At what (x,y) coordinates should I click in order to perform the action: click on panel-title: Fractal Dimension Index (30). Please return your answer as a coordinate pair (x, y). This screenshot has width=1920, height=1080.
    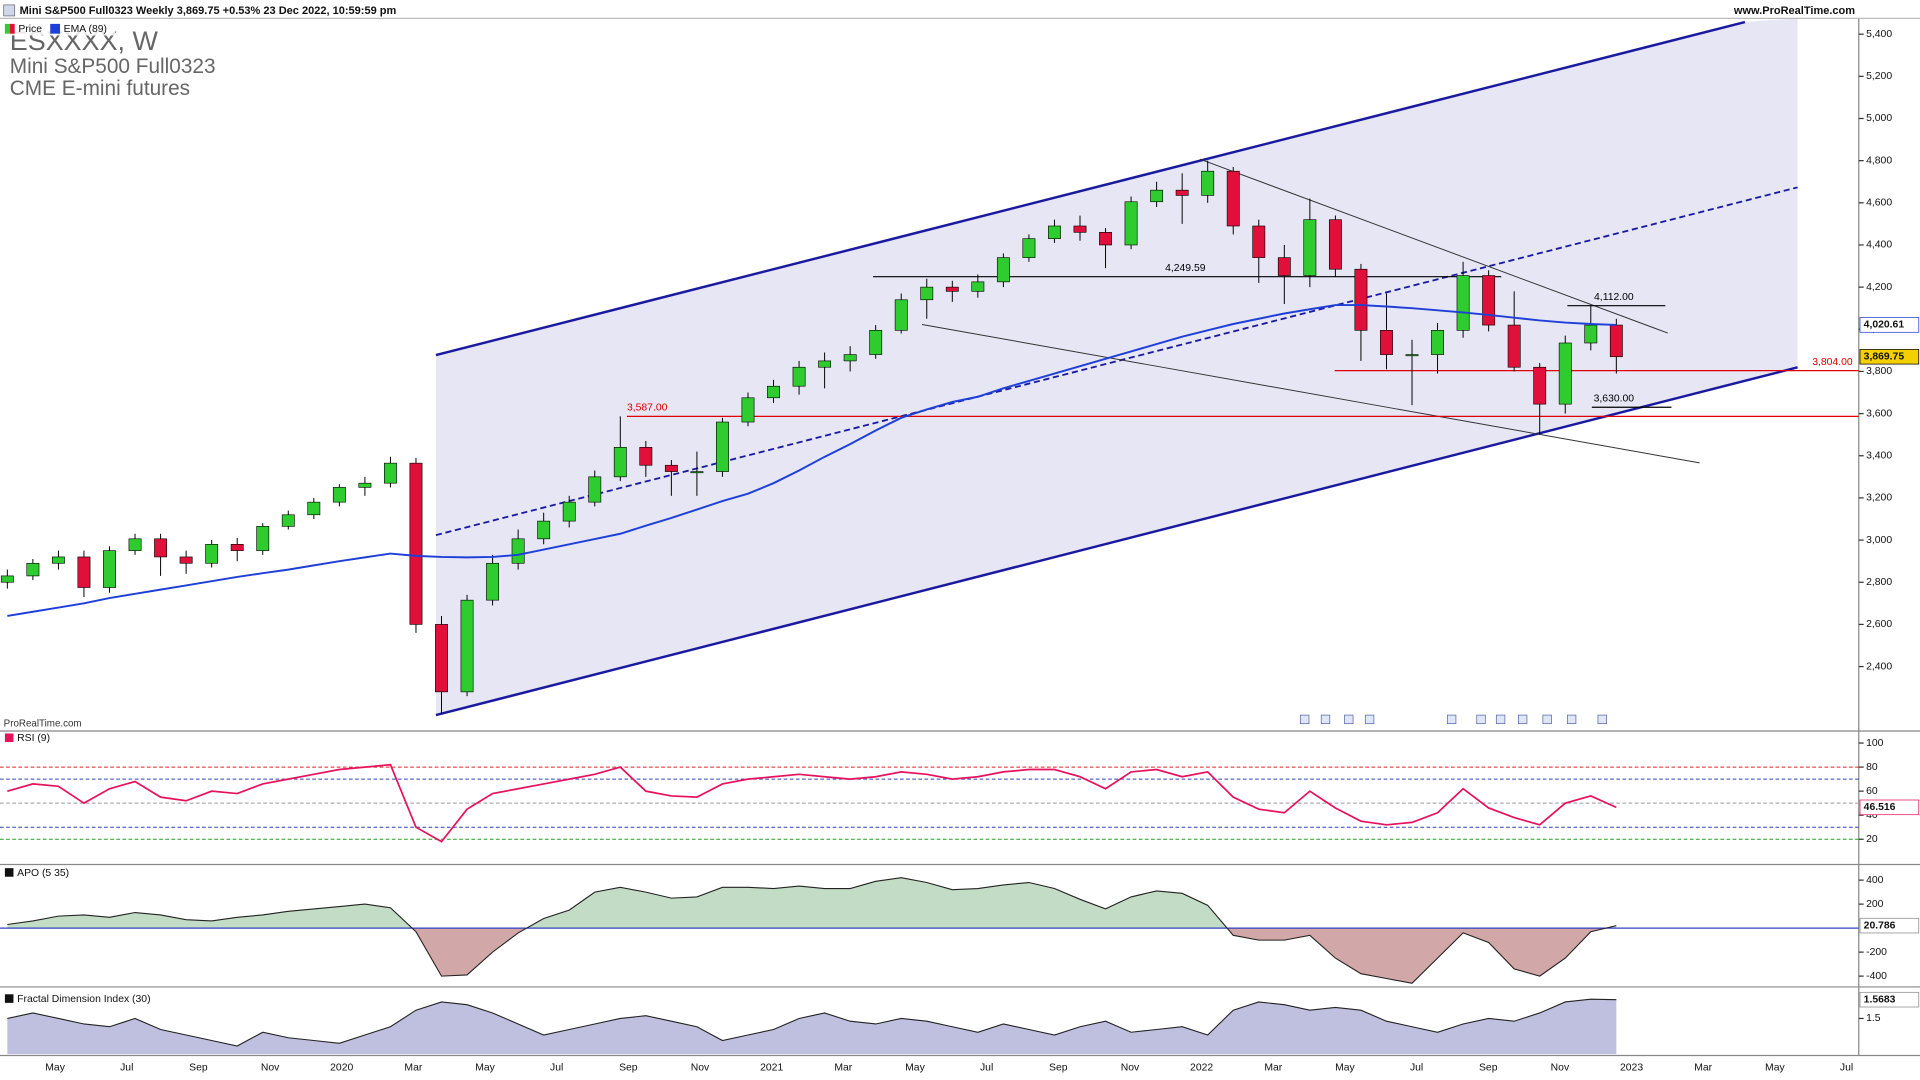
    Looking at the image, I should click on (83, 999).